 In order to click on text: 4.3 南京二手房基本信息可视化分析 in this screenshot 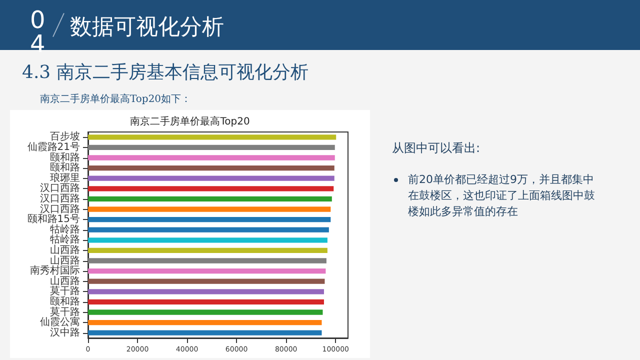, I will do `click(165, 72)`.